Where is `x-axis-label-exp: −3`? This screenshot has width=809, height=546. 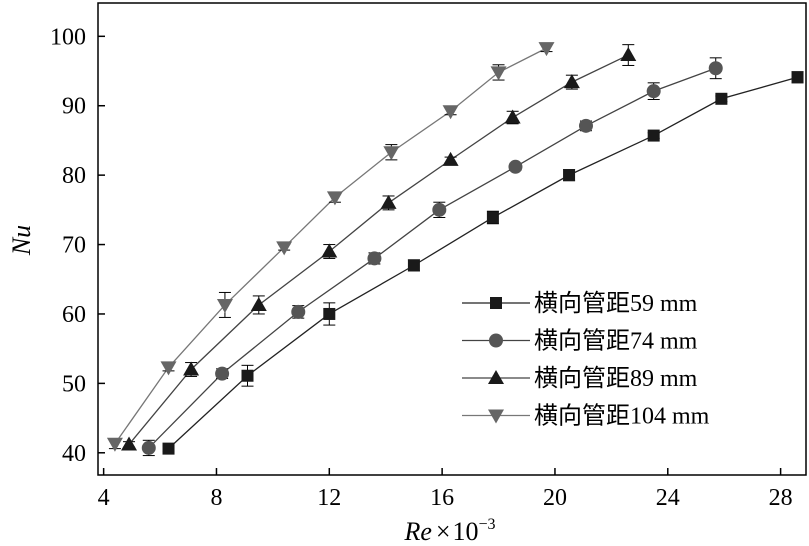 x-axis-label-exp: −3 is located at coordinates (487, 524).